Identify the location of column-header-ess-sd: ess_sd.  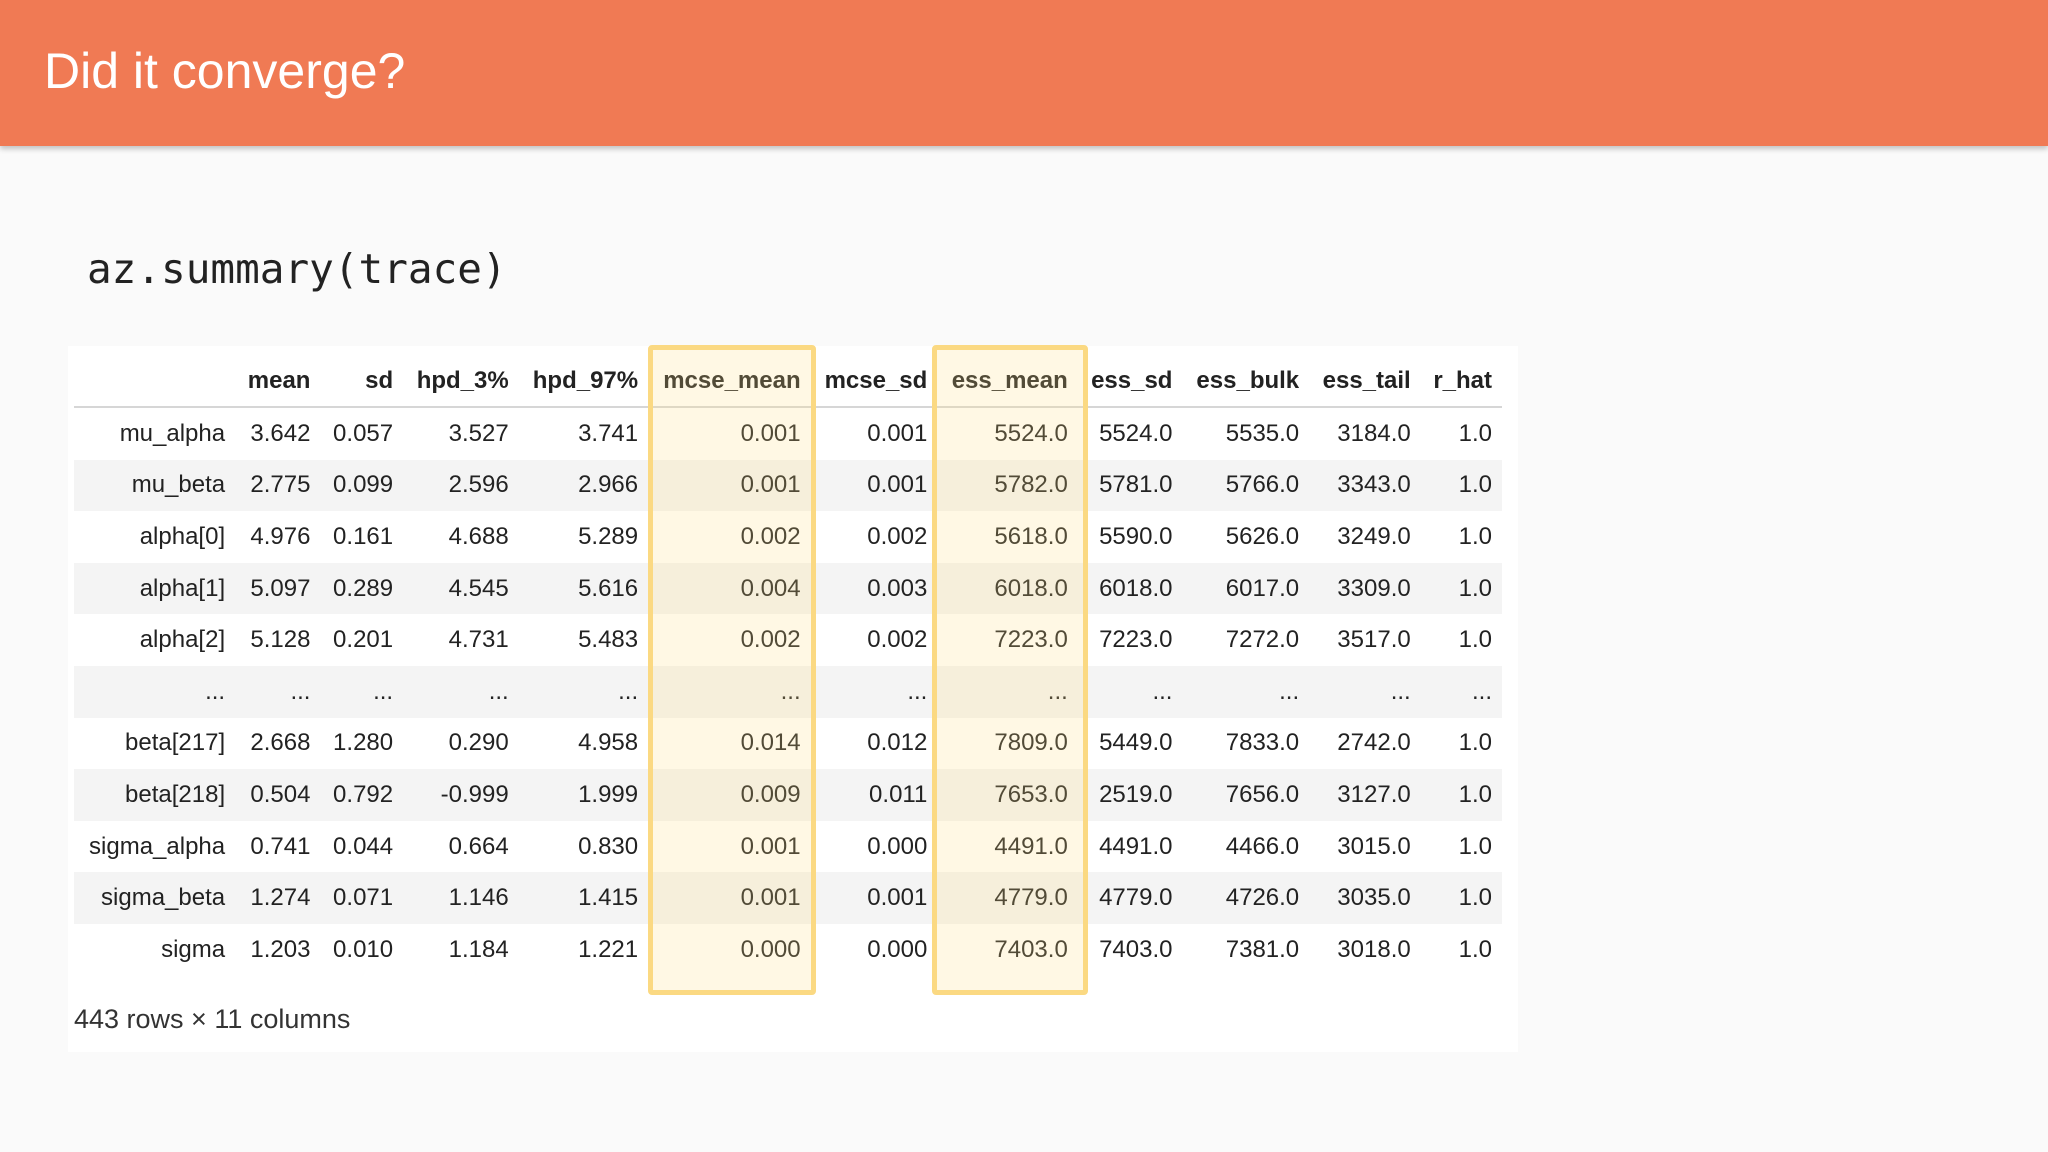
(1130, 382).